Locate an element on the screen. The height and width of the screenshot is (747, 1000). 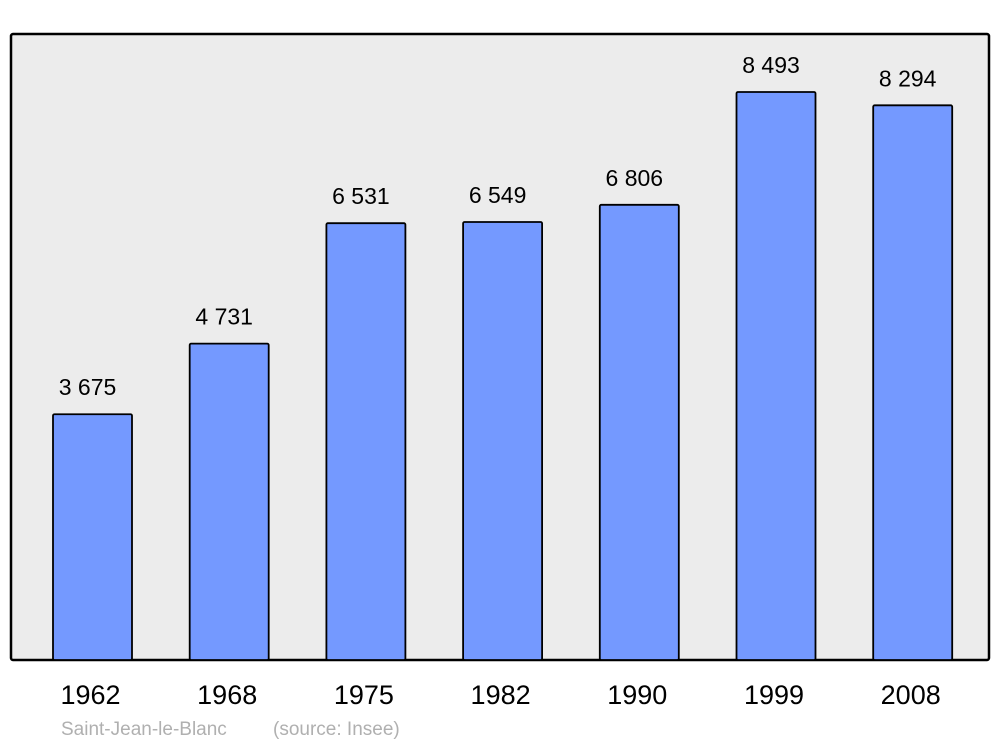
data-label: 8 493 is located at coordinates (771, 65).